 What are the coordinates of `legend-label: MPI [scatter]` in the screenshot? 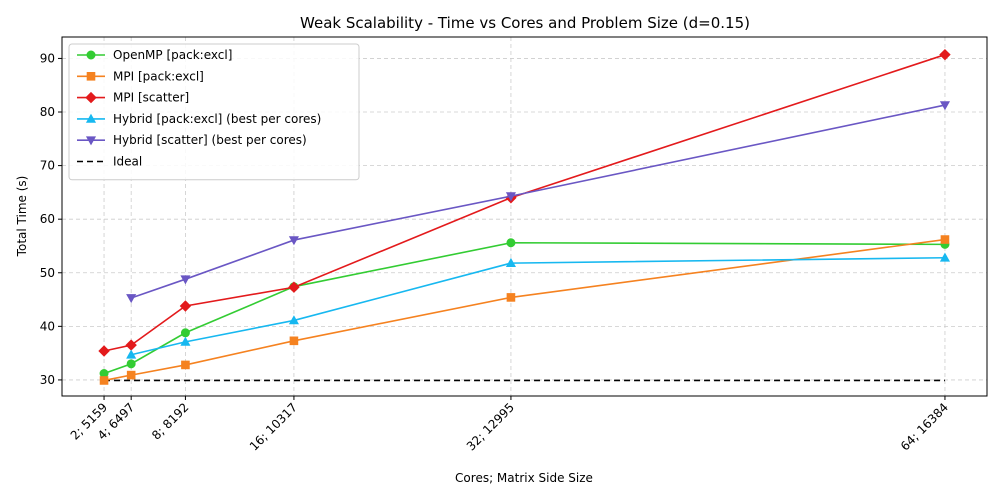 It's located at (151, 98).